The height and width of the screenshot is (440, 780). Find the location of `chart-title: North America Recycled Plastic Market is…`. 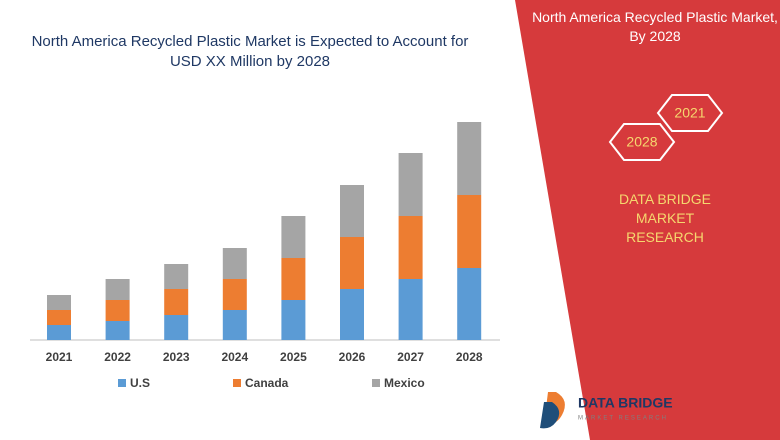

chart-title: North America Recycled Plastic Market is… is located at coordinates (250, 51).